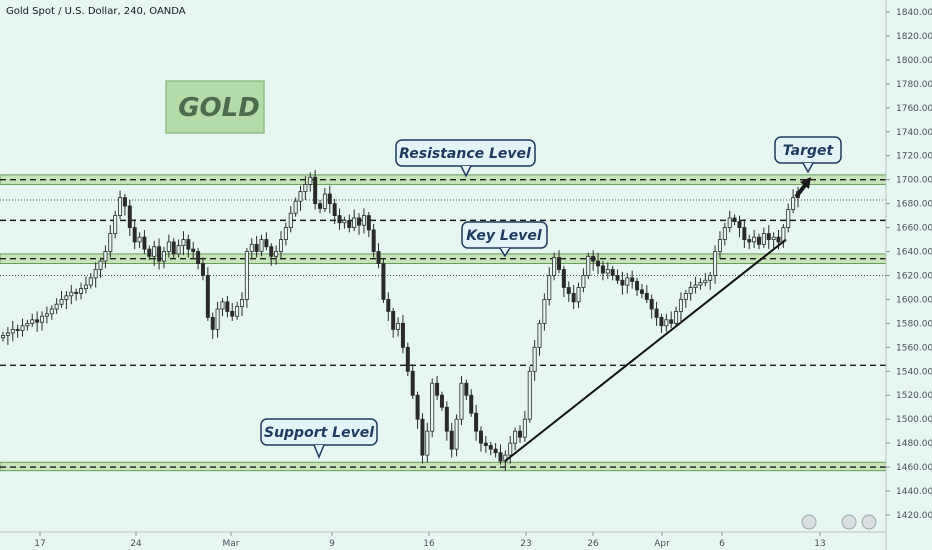  I want to click on time-tick-label: 24, so click(136, 544).